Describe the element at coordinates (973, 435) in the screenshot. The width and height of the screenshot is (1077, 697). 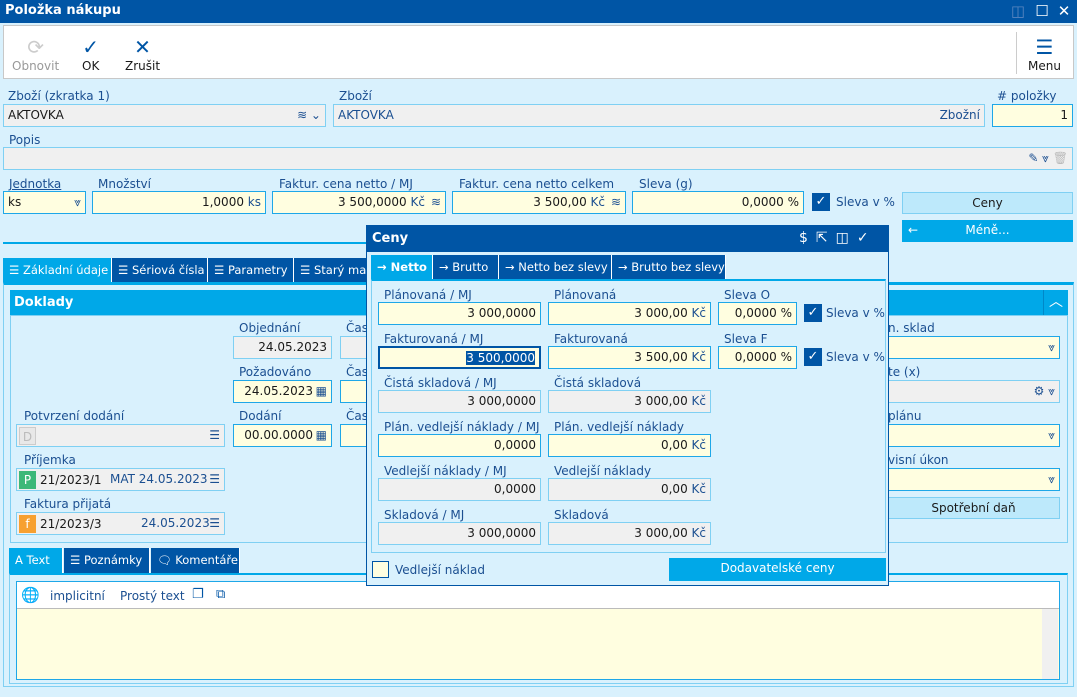
I see `plan-input: ⩔` at that location.